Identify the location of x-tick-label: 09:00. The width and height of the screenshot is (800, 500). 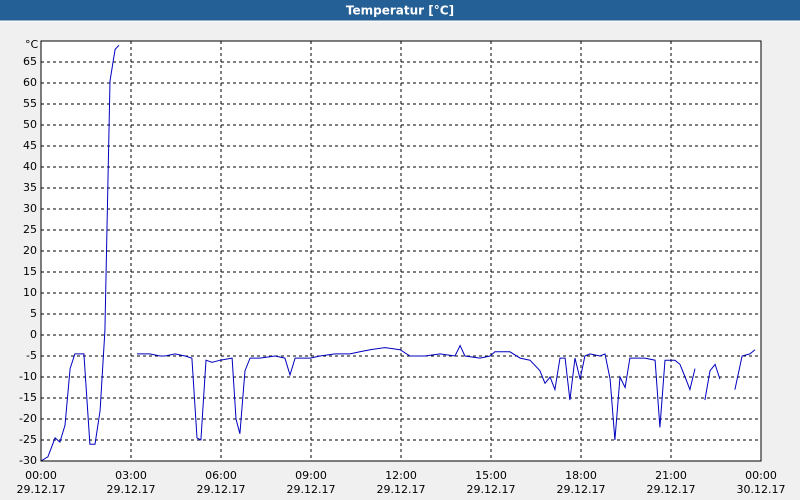
(311, 475).